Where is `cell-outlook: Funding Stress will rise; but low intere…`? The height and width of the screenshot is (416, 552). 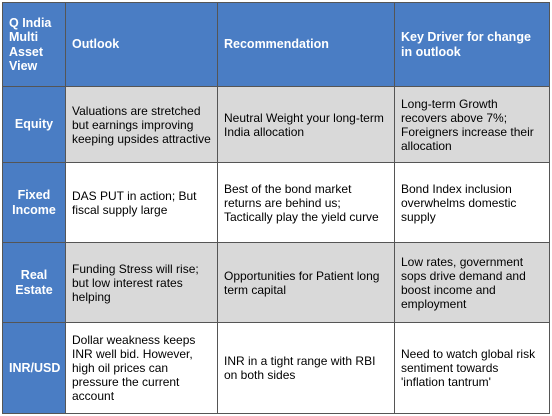
cell-outlook: Funding Stress will rise; but low intere… is located at coordinates (141, 282).